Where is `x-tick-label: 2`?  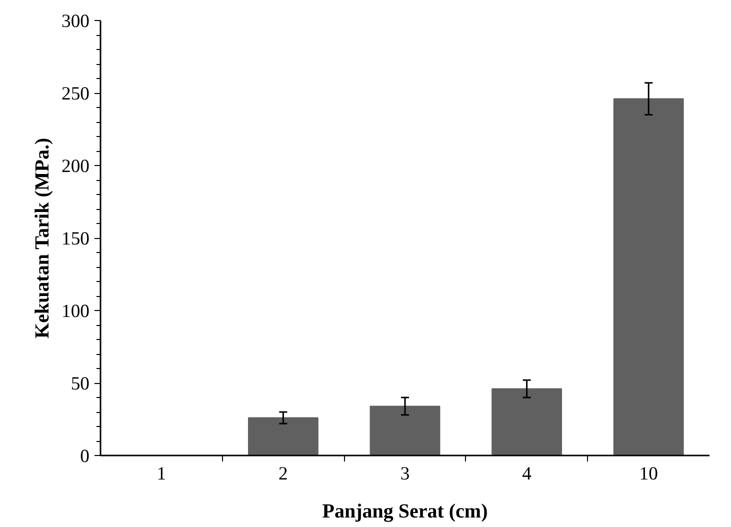 x-tick-label: 2 is located at coordinates (283, 474).